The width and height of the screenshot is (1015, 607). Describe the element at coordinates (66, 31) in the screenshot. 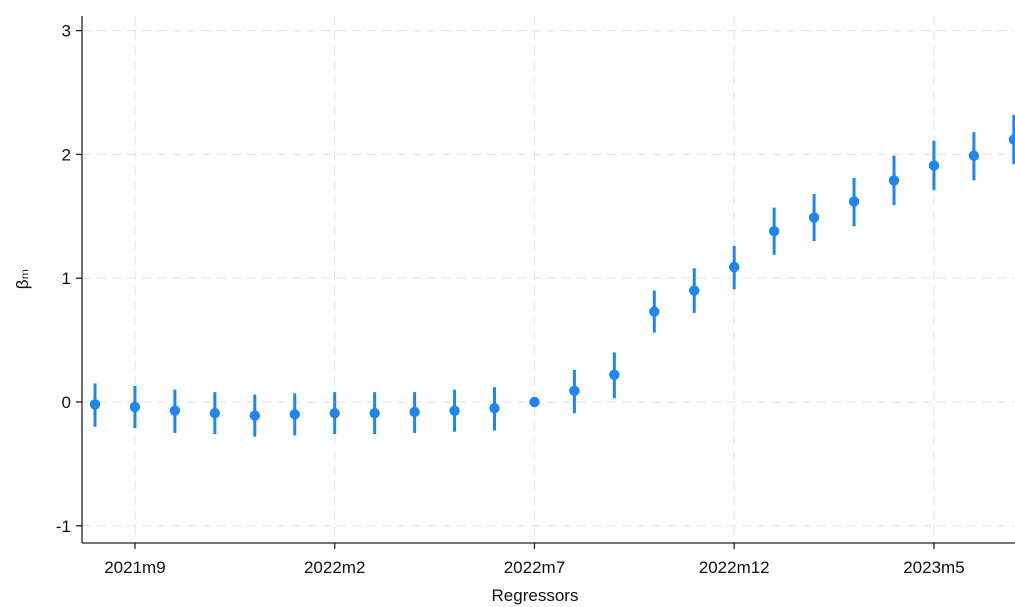

I see `y-tick-label: 3` at that location.